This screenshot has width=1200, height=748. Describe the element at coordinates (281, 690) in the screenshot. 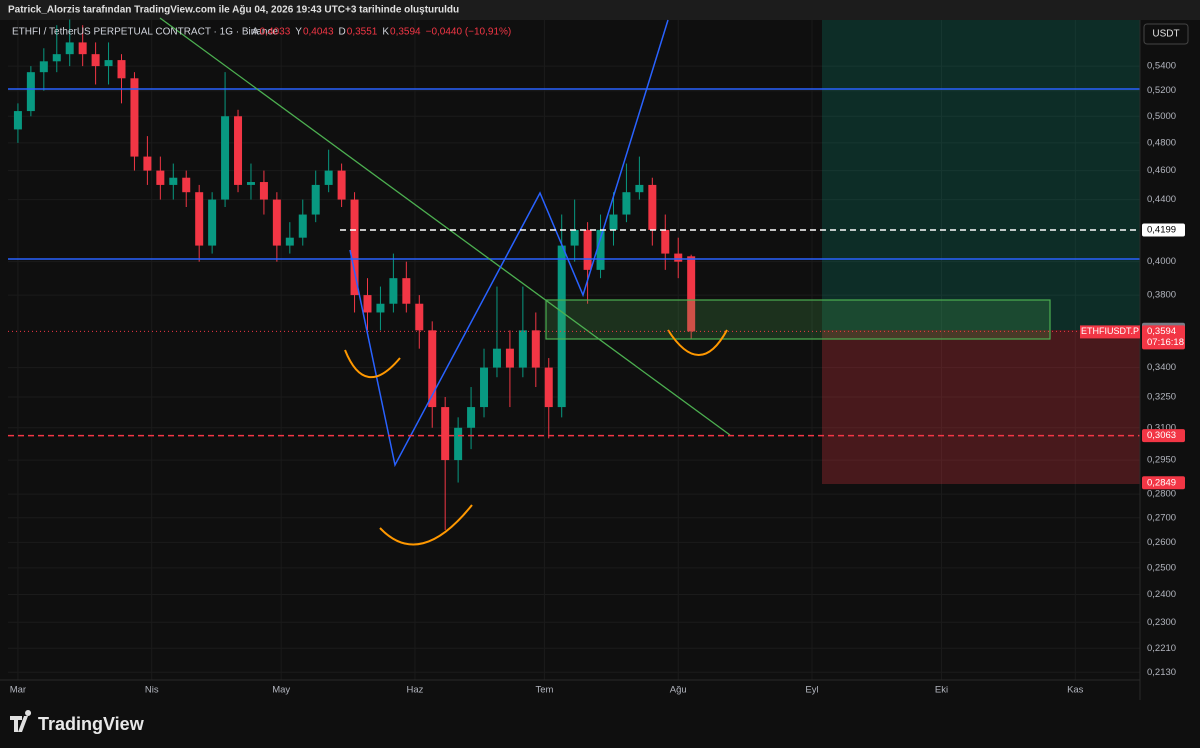

I see `x-tick-label: May` at that location.